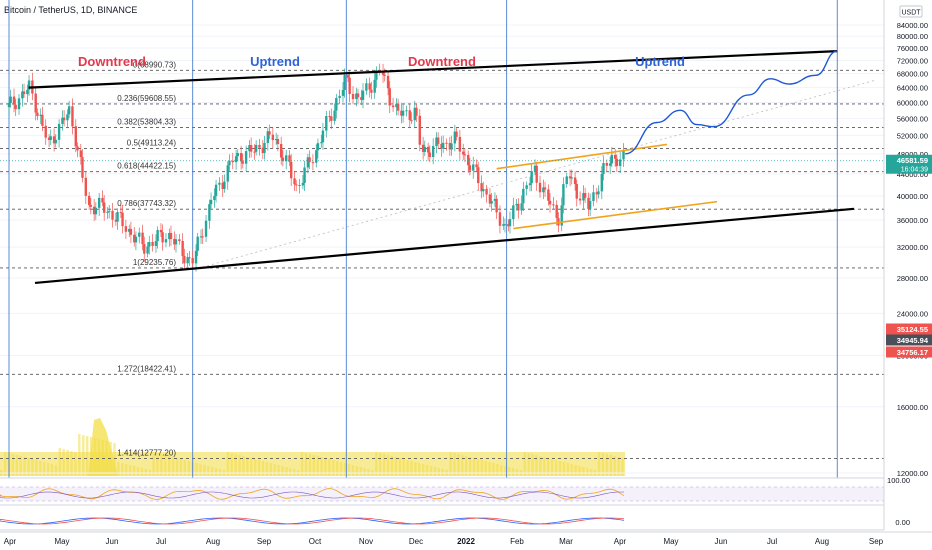 This screenshot has width=932, height=550. Describe the element at coordinates (912, 88) in the screenshot. I see `price-tick-label: 64000.00` at that location.